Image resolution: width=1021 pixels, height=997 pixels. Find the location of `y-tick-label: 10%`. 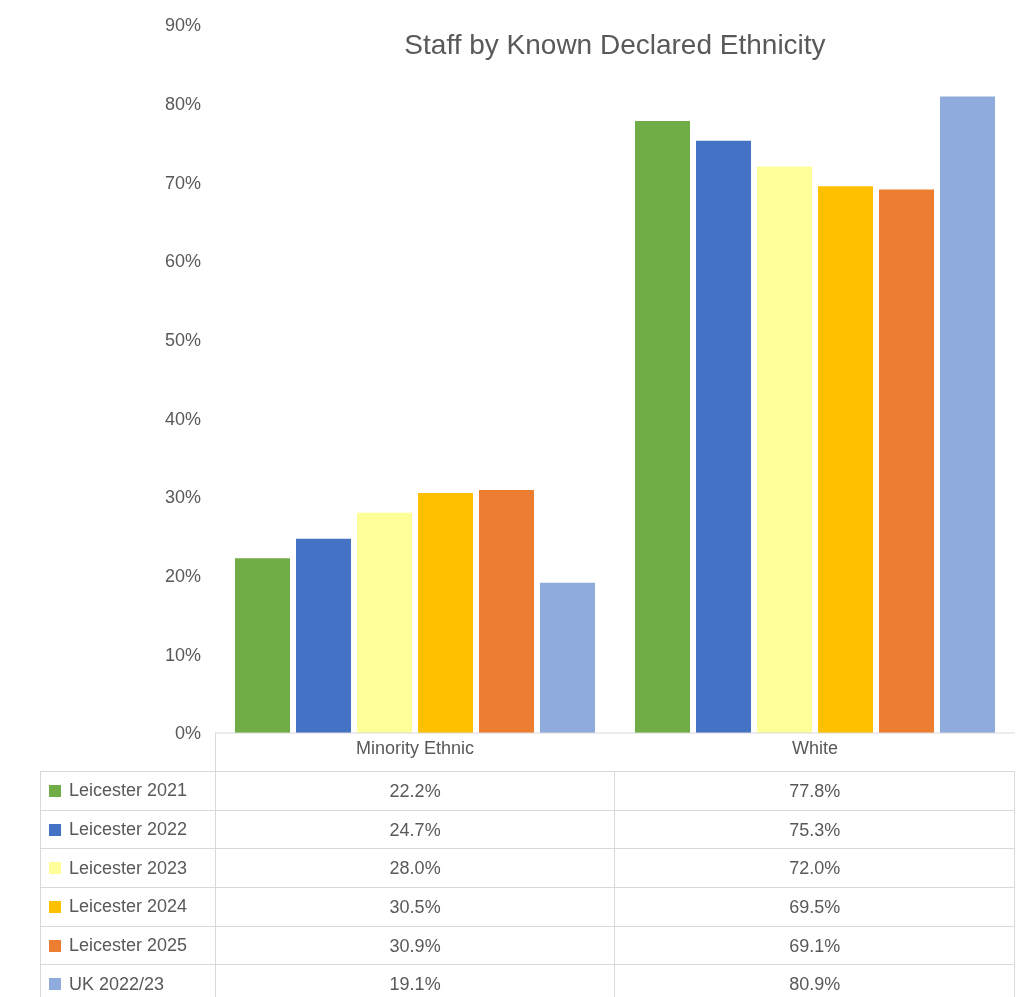

y-tick-label: 10% is located at coordinates (182, 654).